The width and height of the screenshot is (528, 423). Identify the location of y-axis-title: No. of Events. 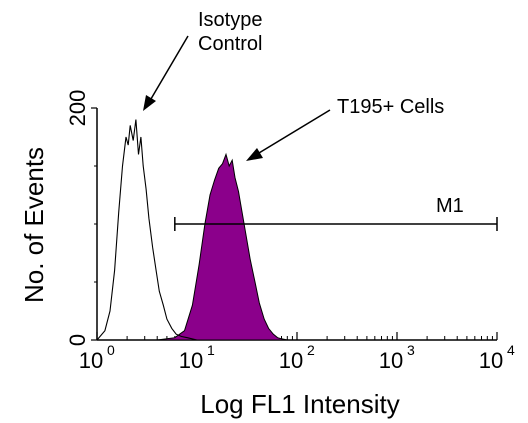
(34, 225).